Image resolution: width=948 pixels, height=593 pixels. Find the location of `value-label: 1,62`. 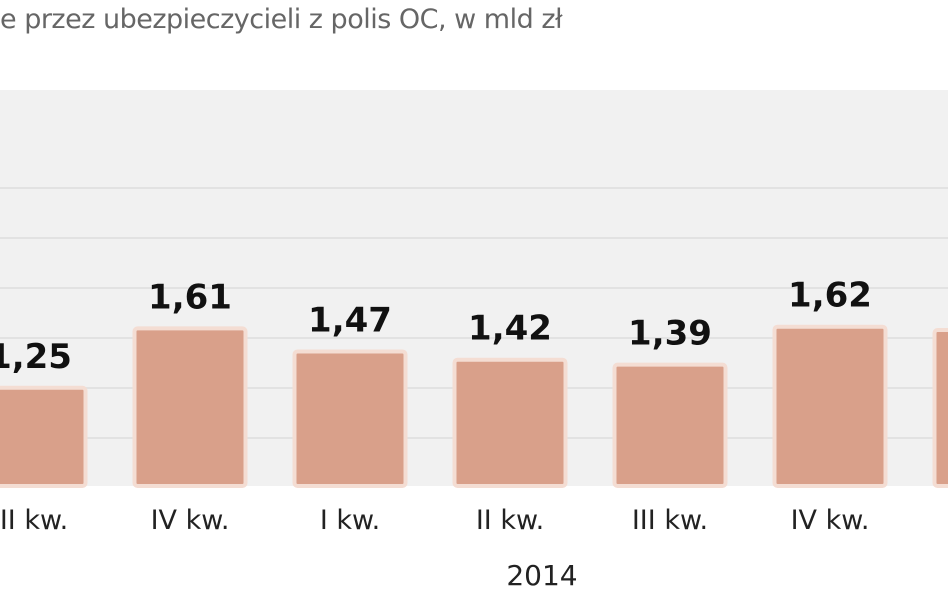

value-label: 1,62 is located at coordinates (830, 296).